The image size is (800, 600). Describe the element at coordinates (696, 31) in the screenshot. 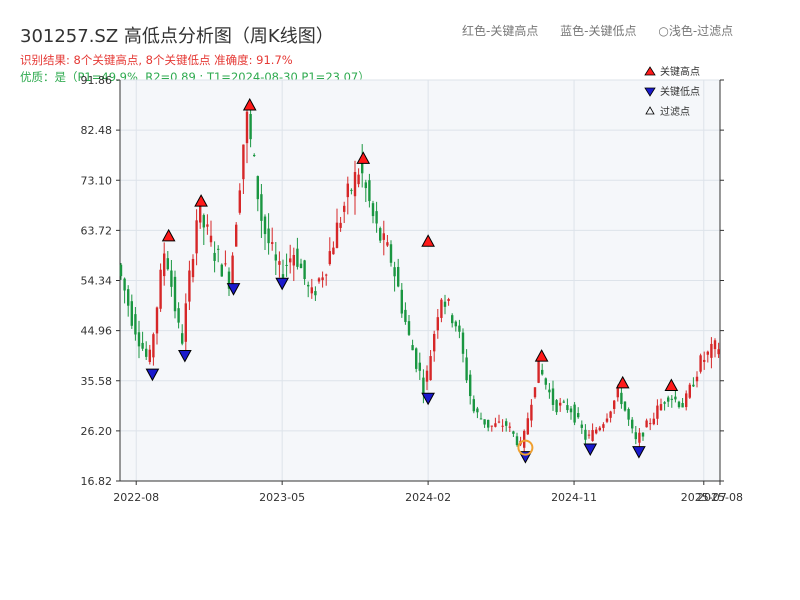

I see `legend-light-text: ○浅色-过滤点` at that location.